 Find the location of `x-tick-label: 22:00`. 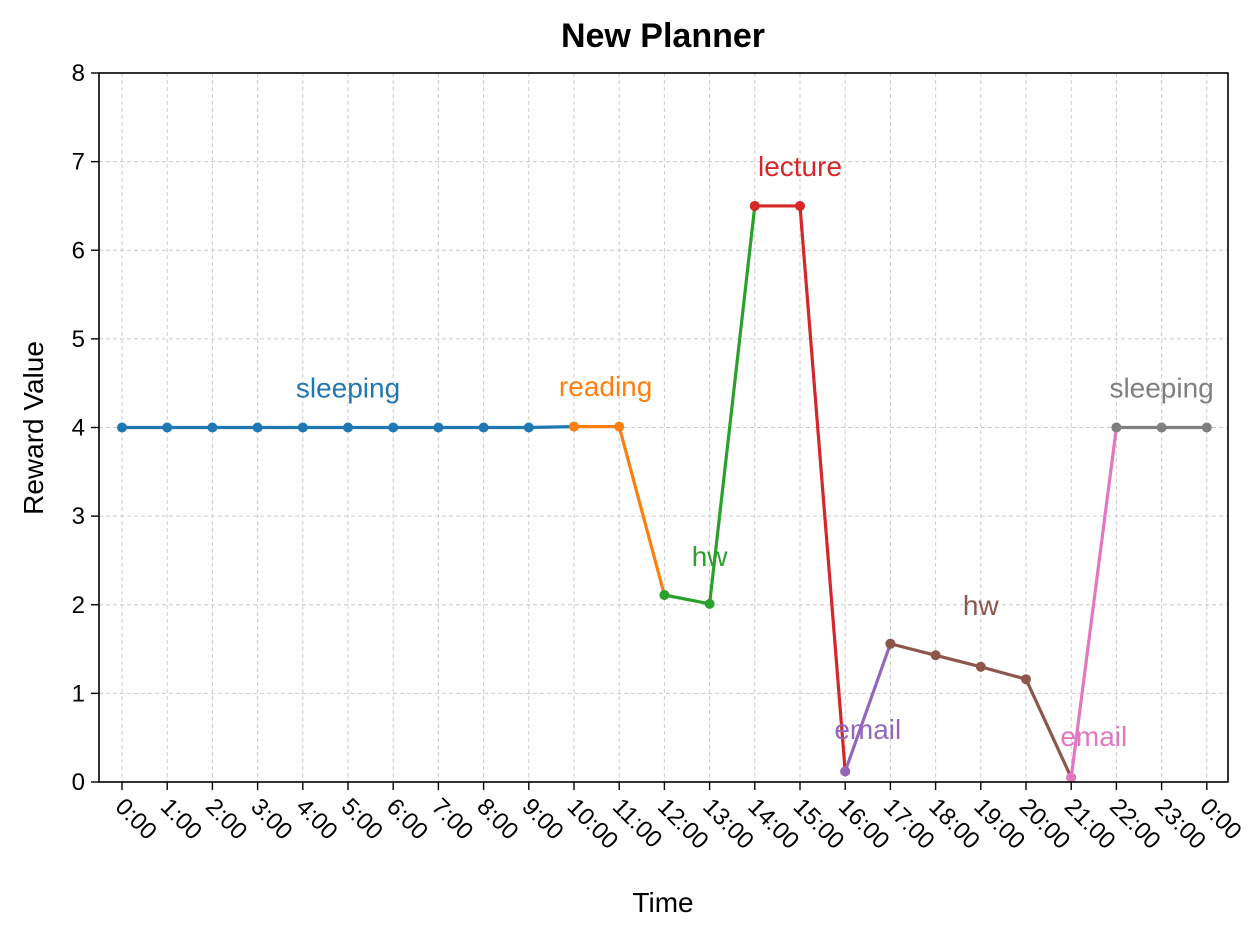

x-tick-label: 22:00 is located at coordinates (1135, 824).